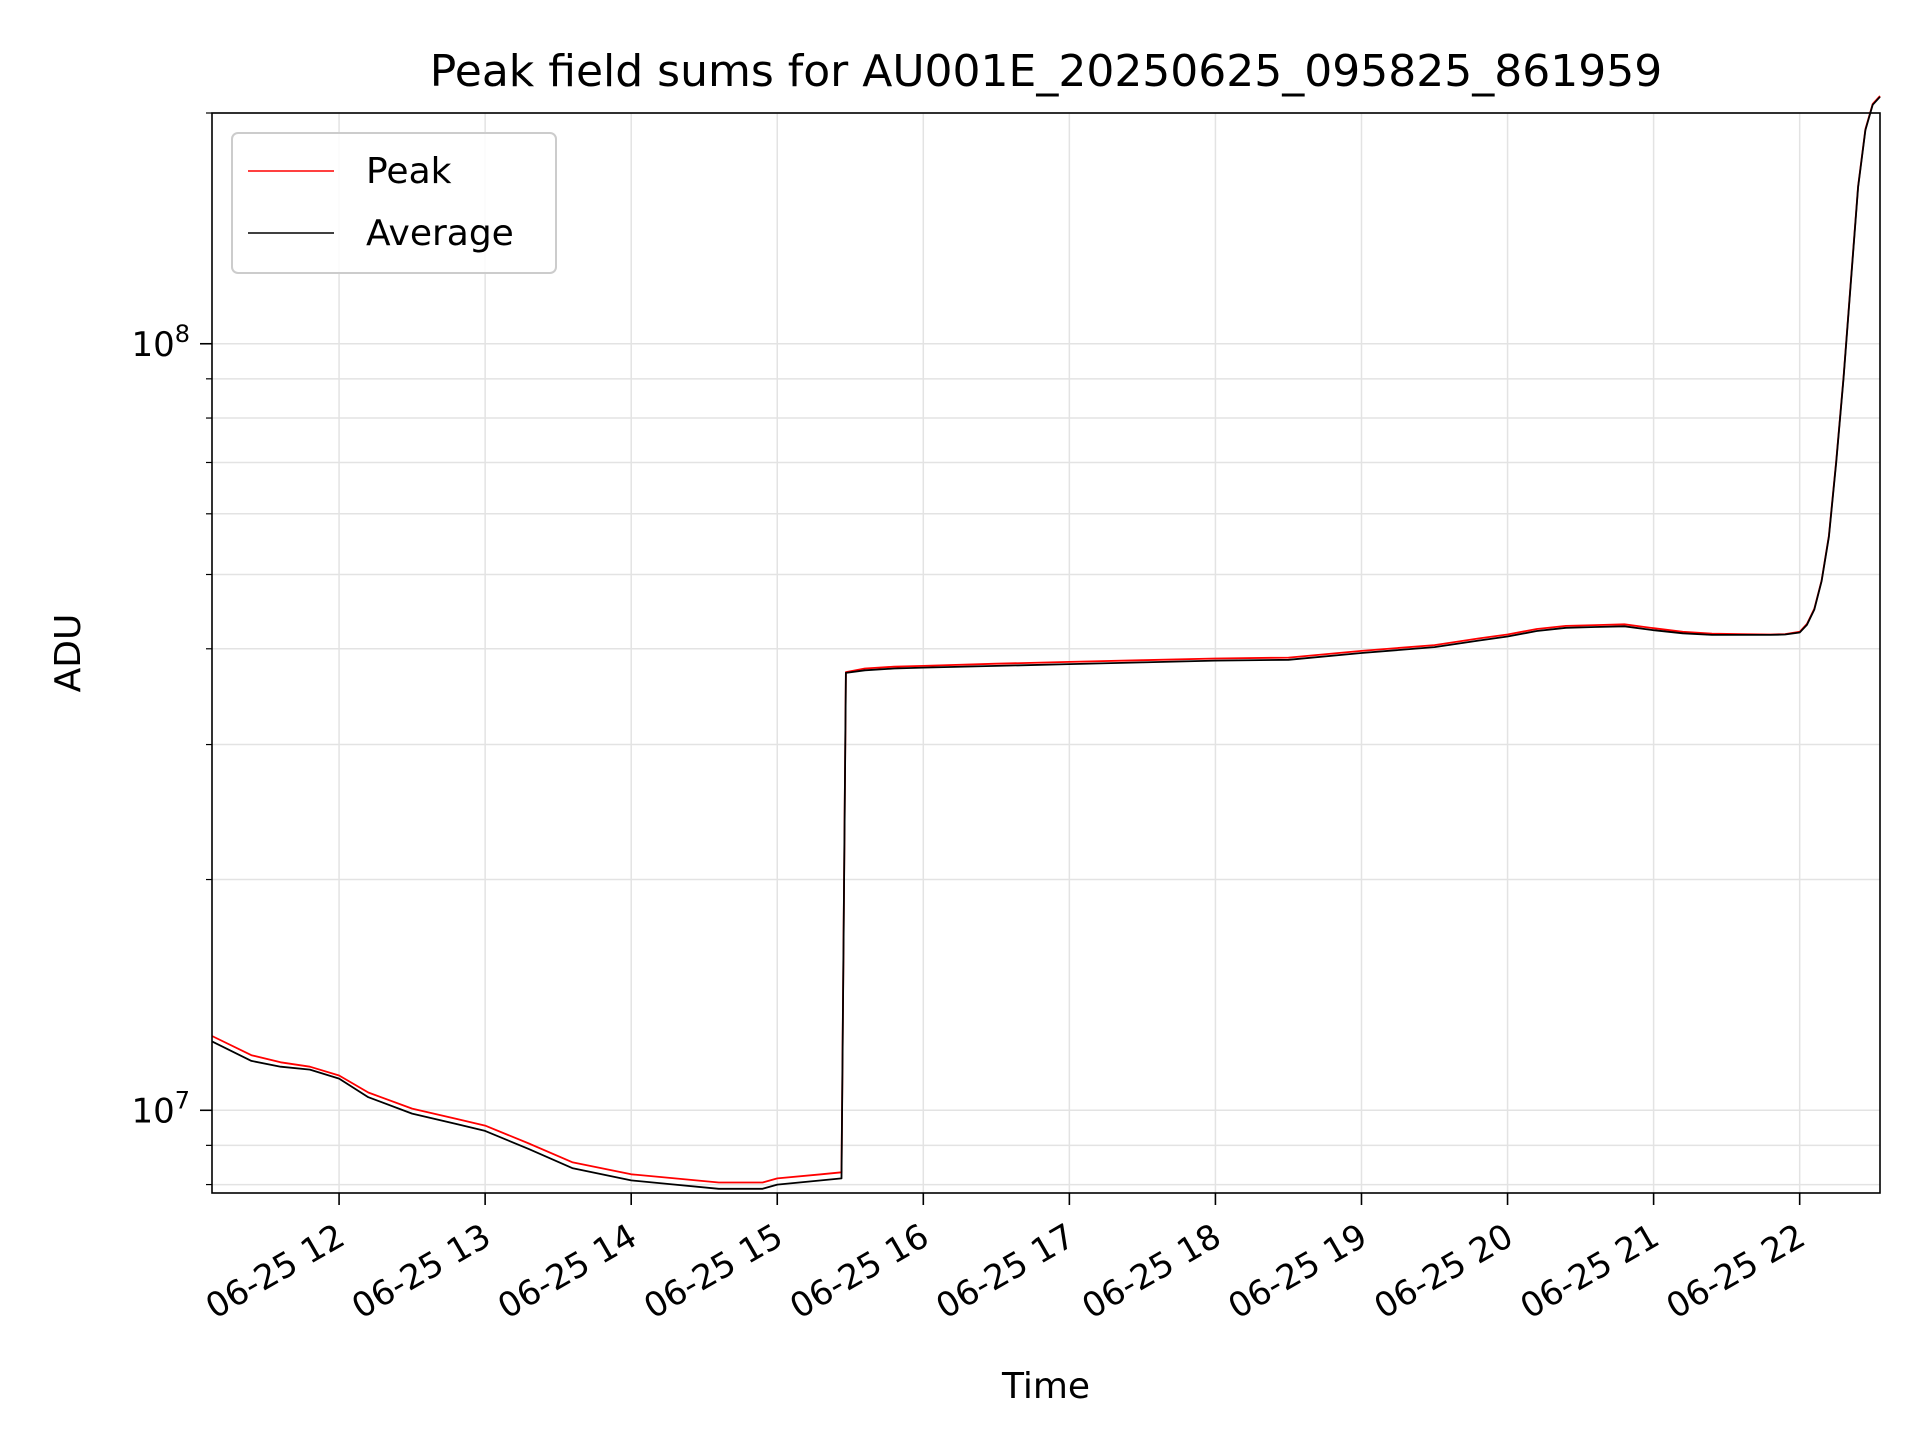 The image size is (1920, 1440). I want to click on y-axis-label: ADU, so click(68, 653).